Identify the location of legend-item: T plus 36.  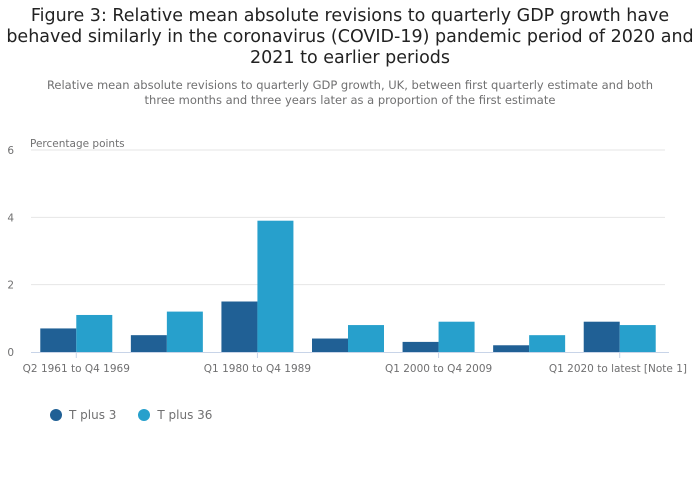
(175, 415).